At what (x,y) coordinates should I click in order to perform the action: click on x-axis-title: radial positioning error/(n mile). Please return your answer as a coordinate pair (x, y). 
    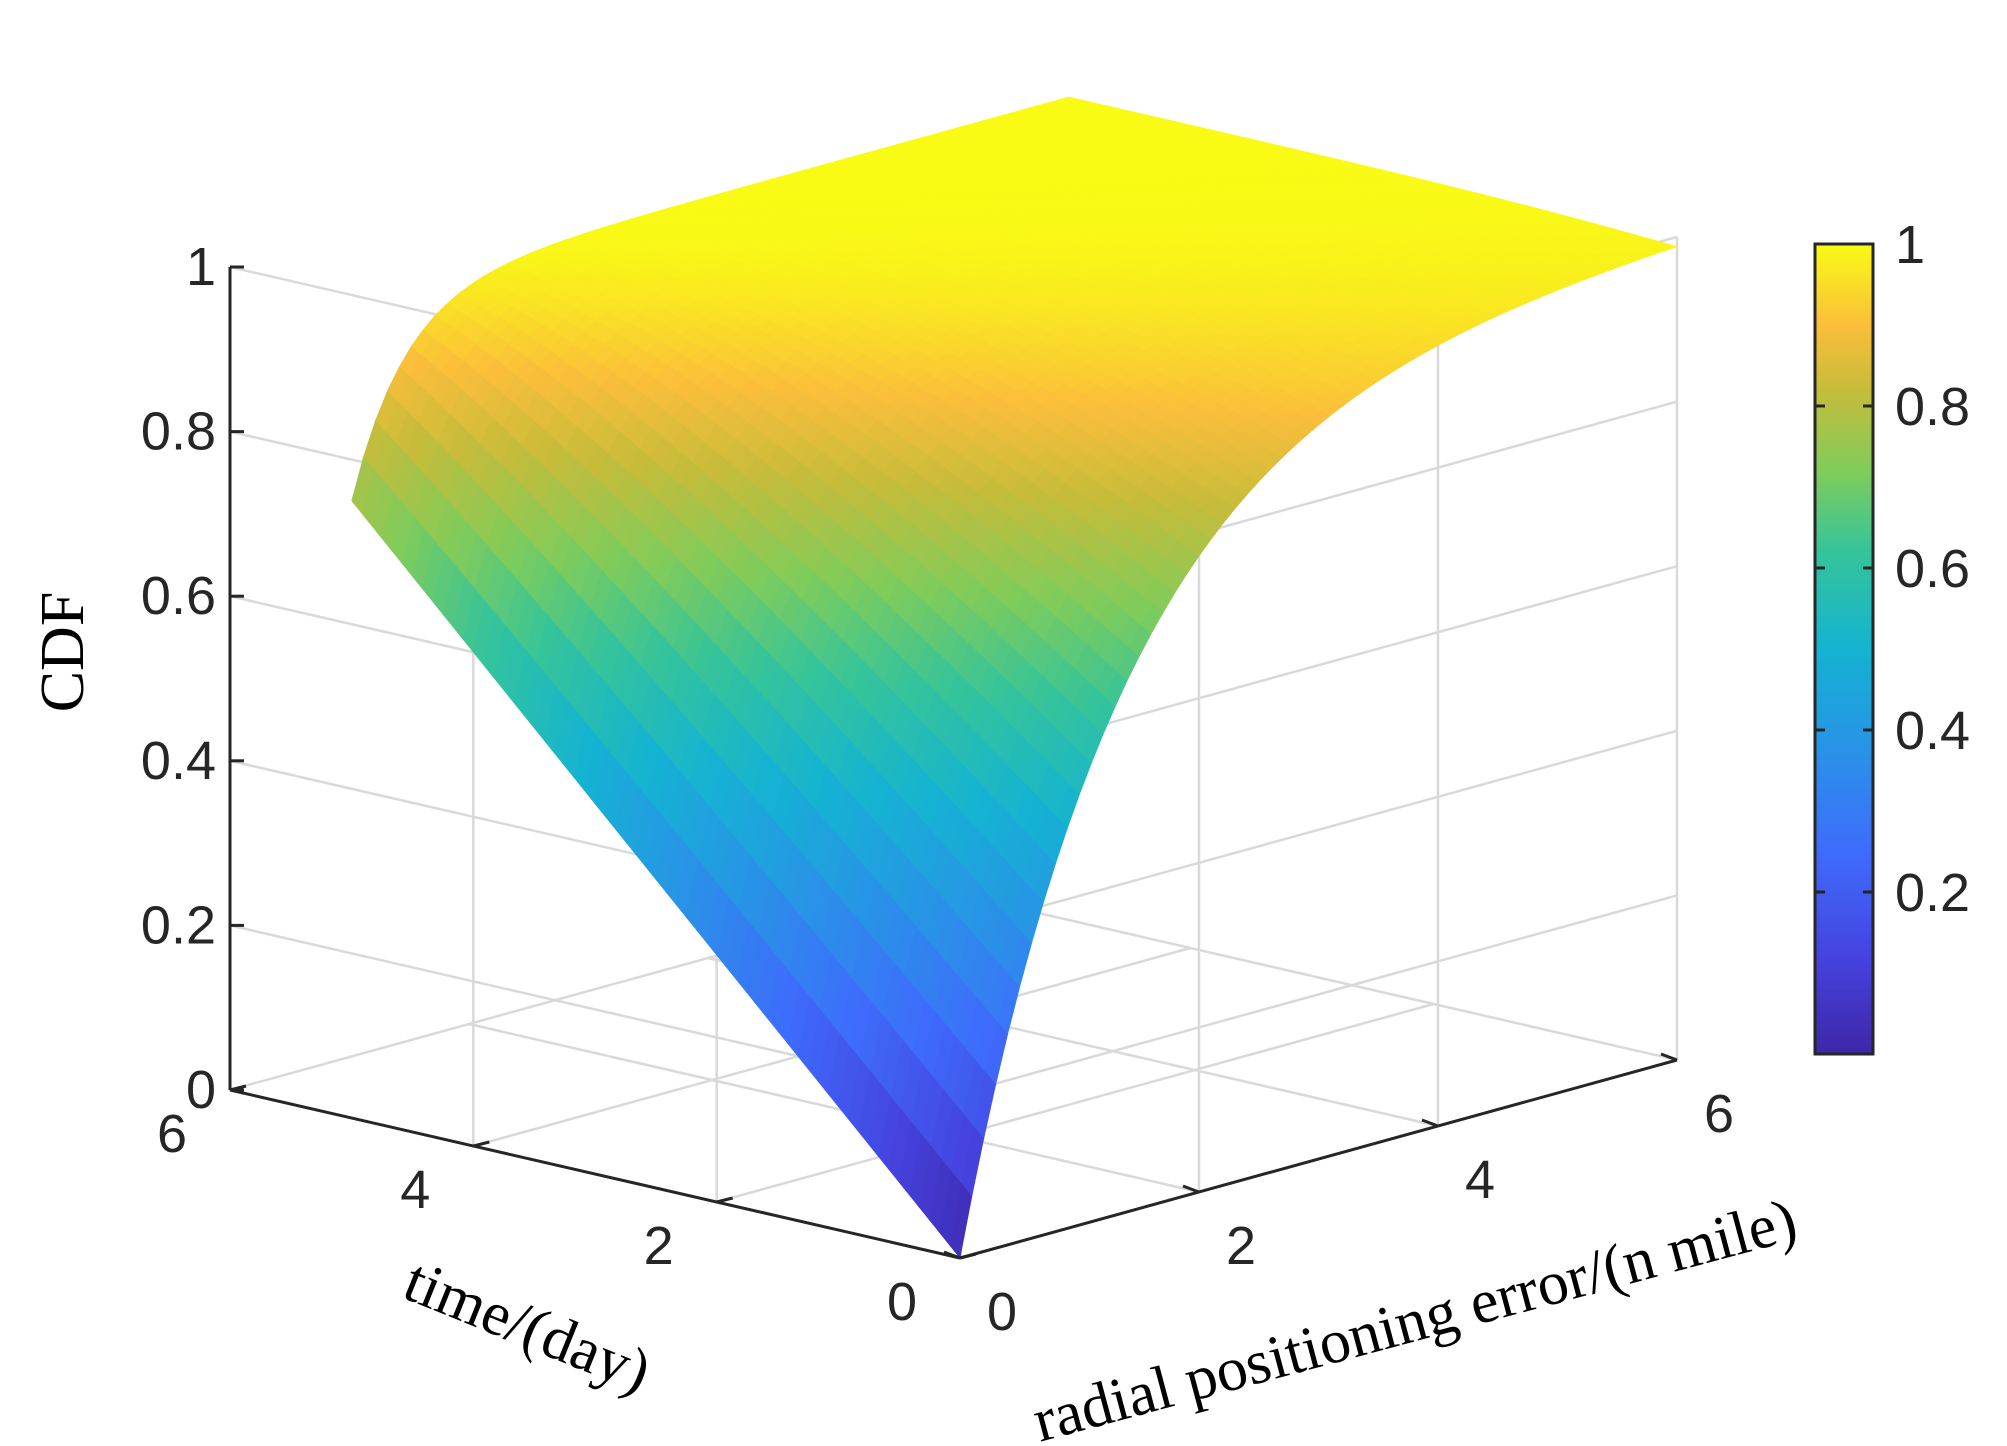
    Looking at the image, I should click on (1415, 1316).